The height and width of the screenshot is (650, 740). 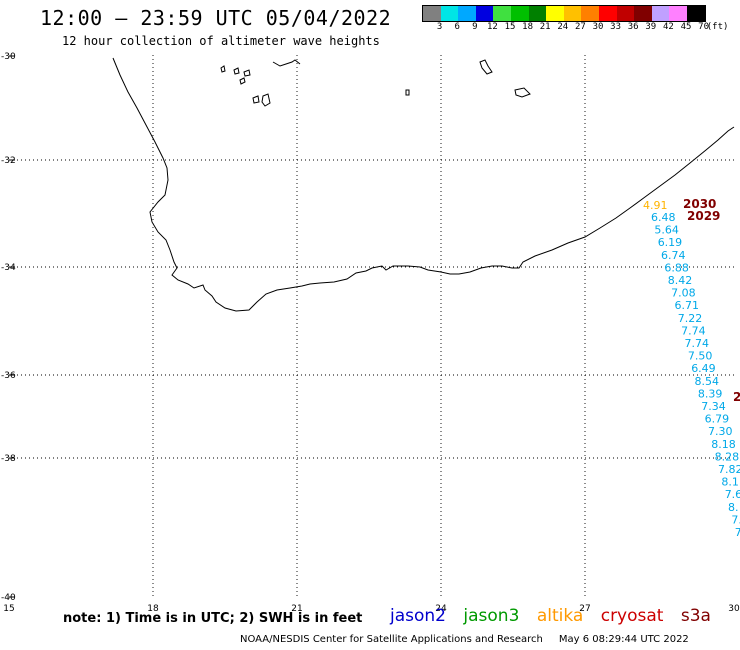 I want to click on wave-height-label: 6.49, so click(x=703, y=368).